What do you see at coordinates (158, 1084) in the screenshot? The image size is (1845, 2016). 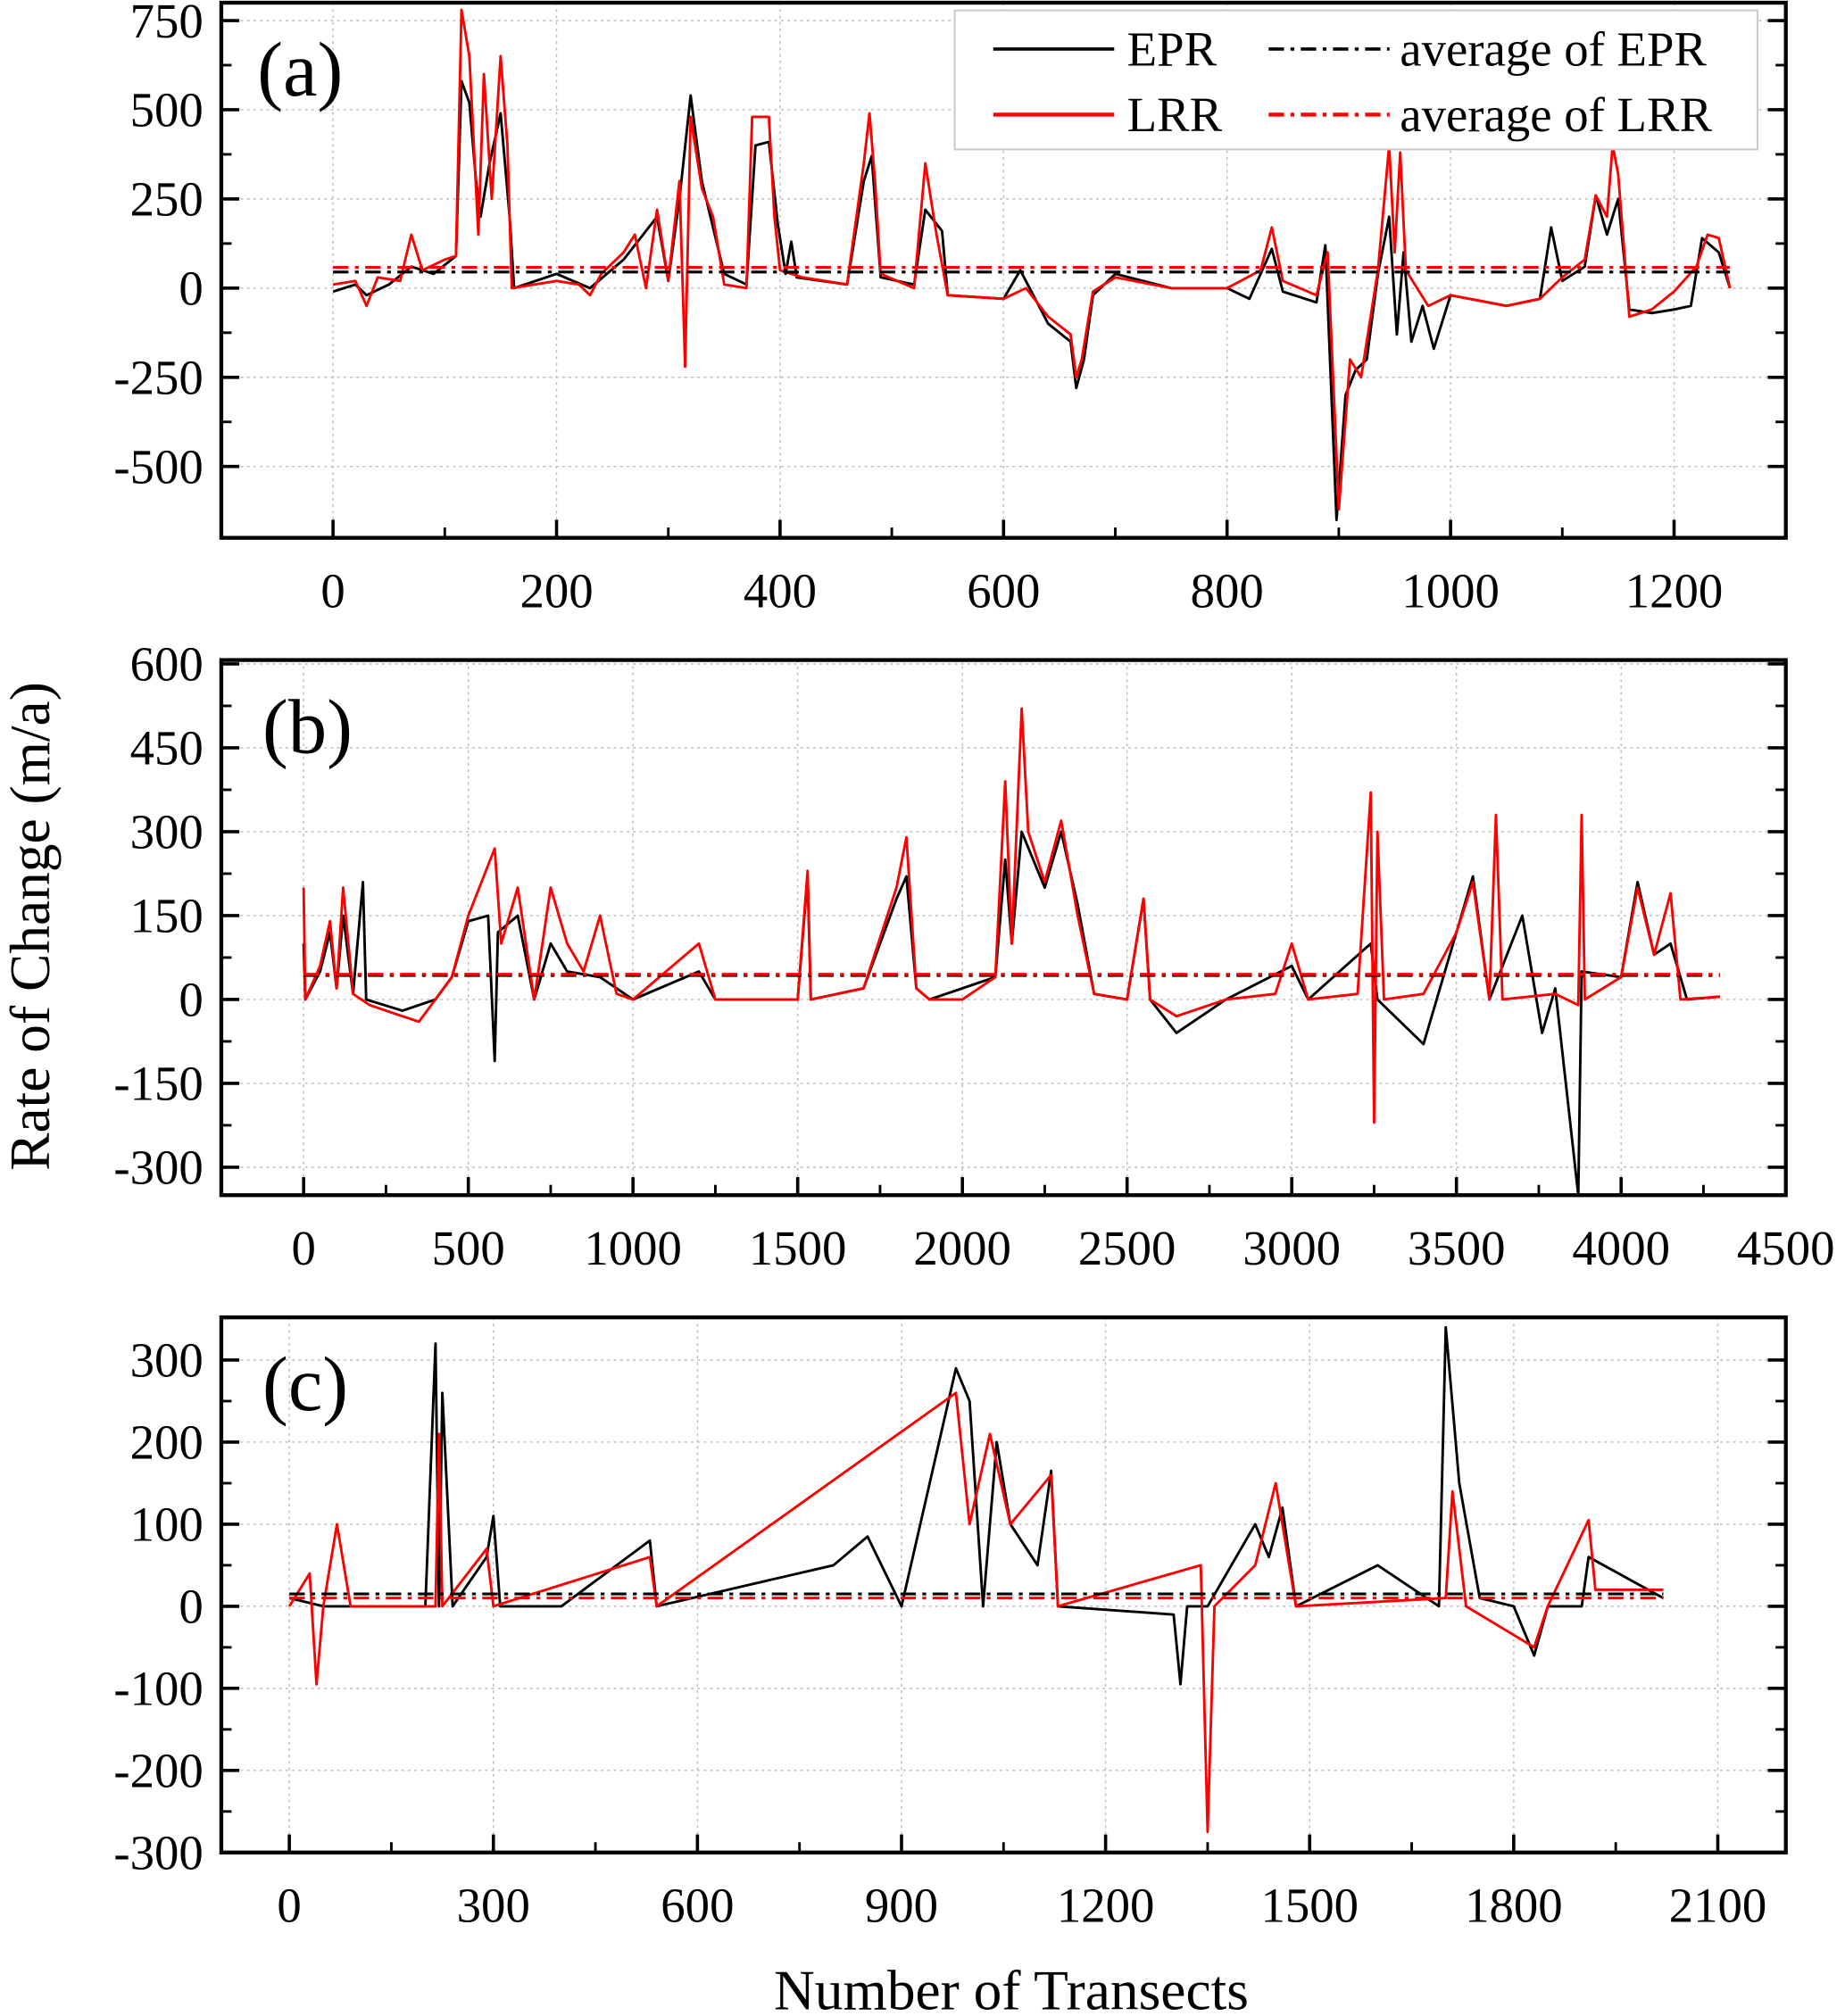 I see `y-tick-label: -150` at bounding box center [158, 1084].